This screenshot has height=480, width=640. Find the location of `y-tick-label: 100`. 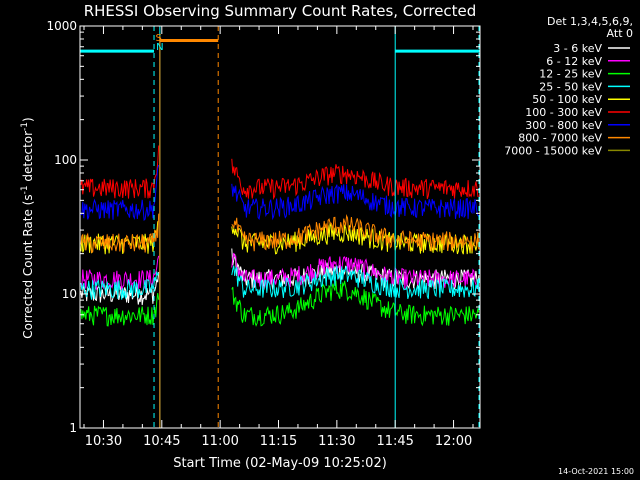

y-tick-label: 100 is located at coordinates (65, 160).